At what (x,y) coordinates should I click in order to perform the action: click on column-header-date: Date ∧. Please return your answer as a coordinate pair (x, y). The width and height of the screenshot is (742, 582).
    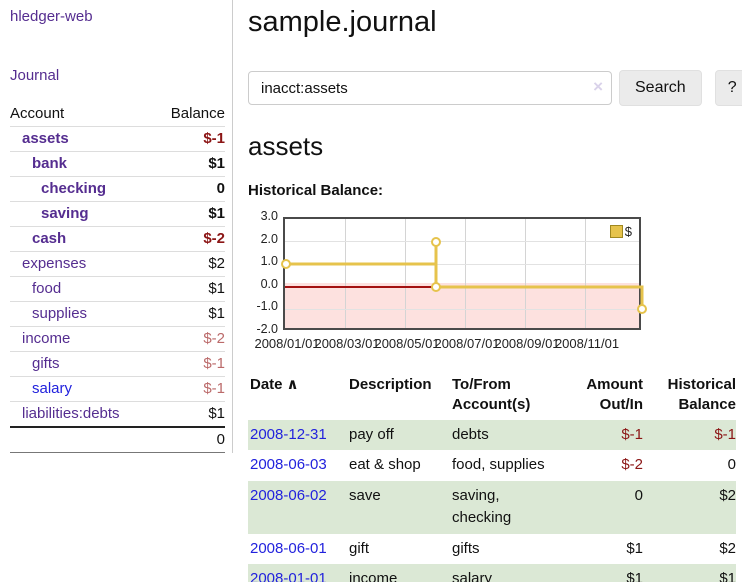
    Looking at the image, I should click on (274, 384).